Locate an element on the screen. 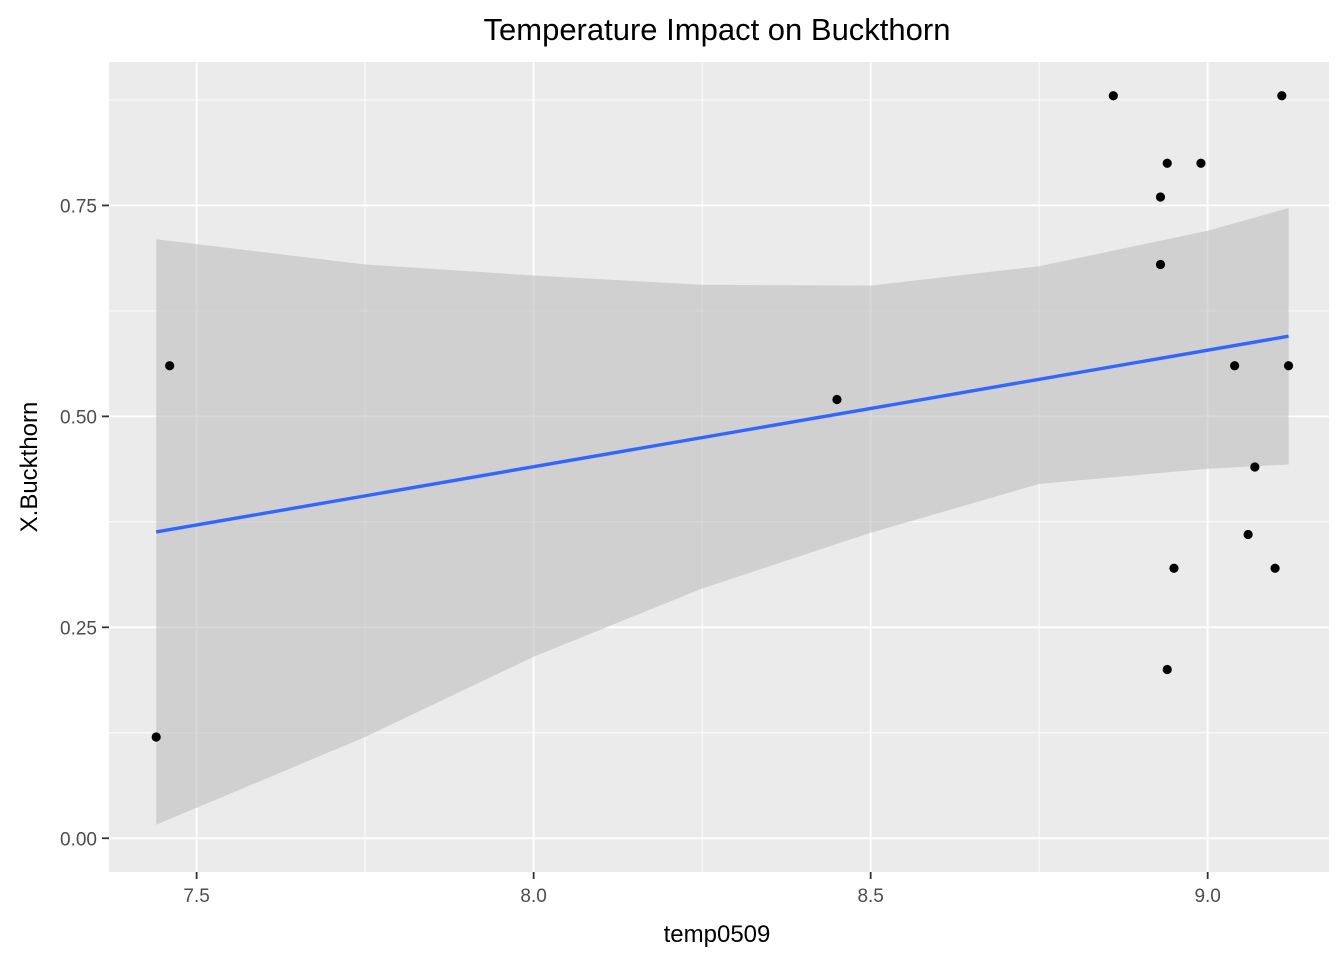  x-tick-label: 7.5 is located at coordinates (196, 896).